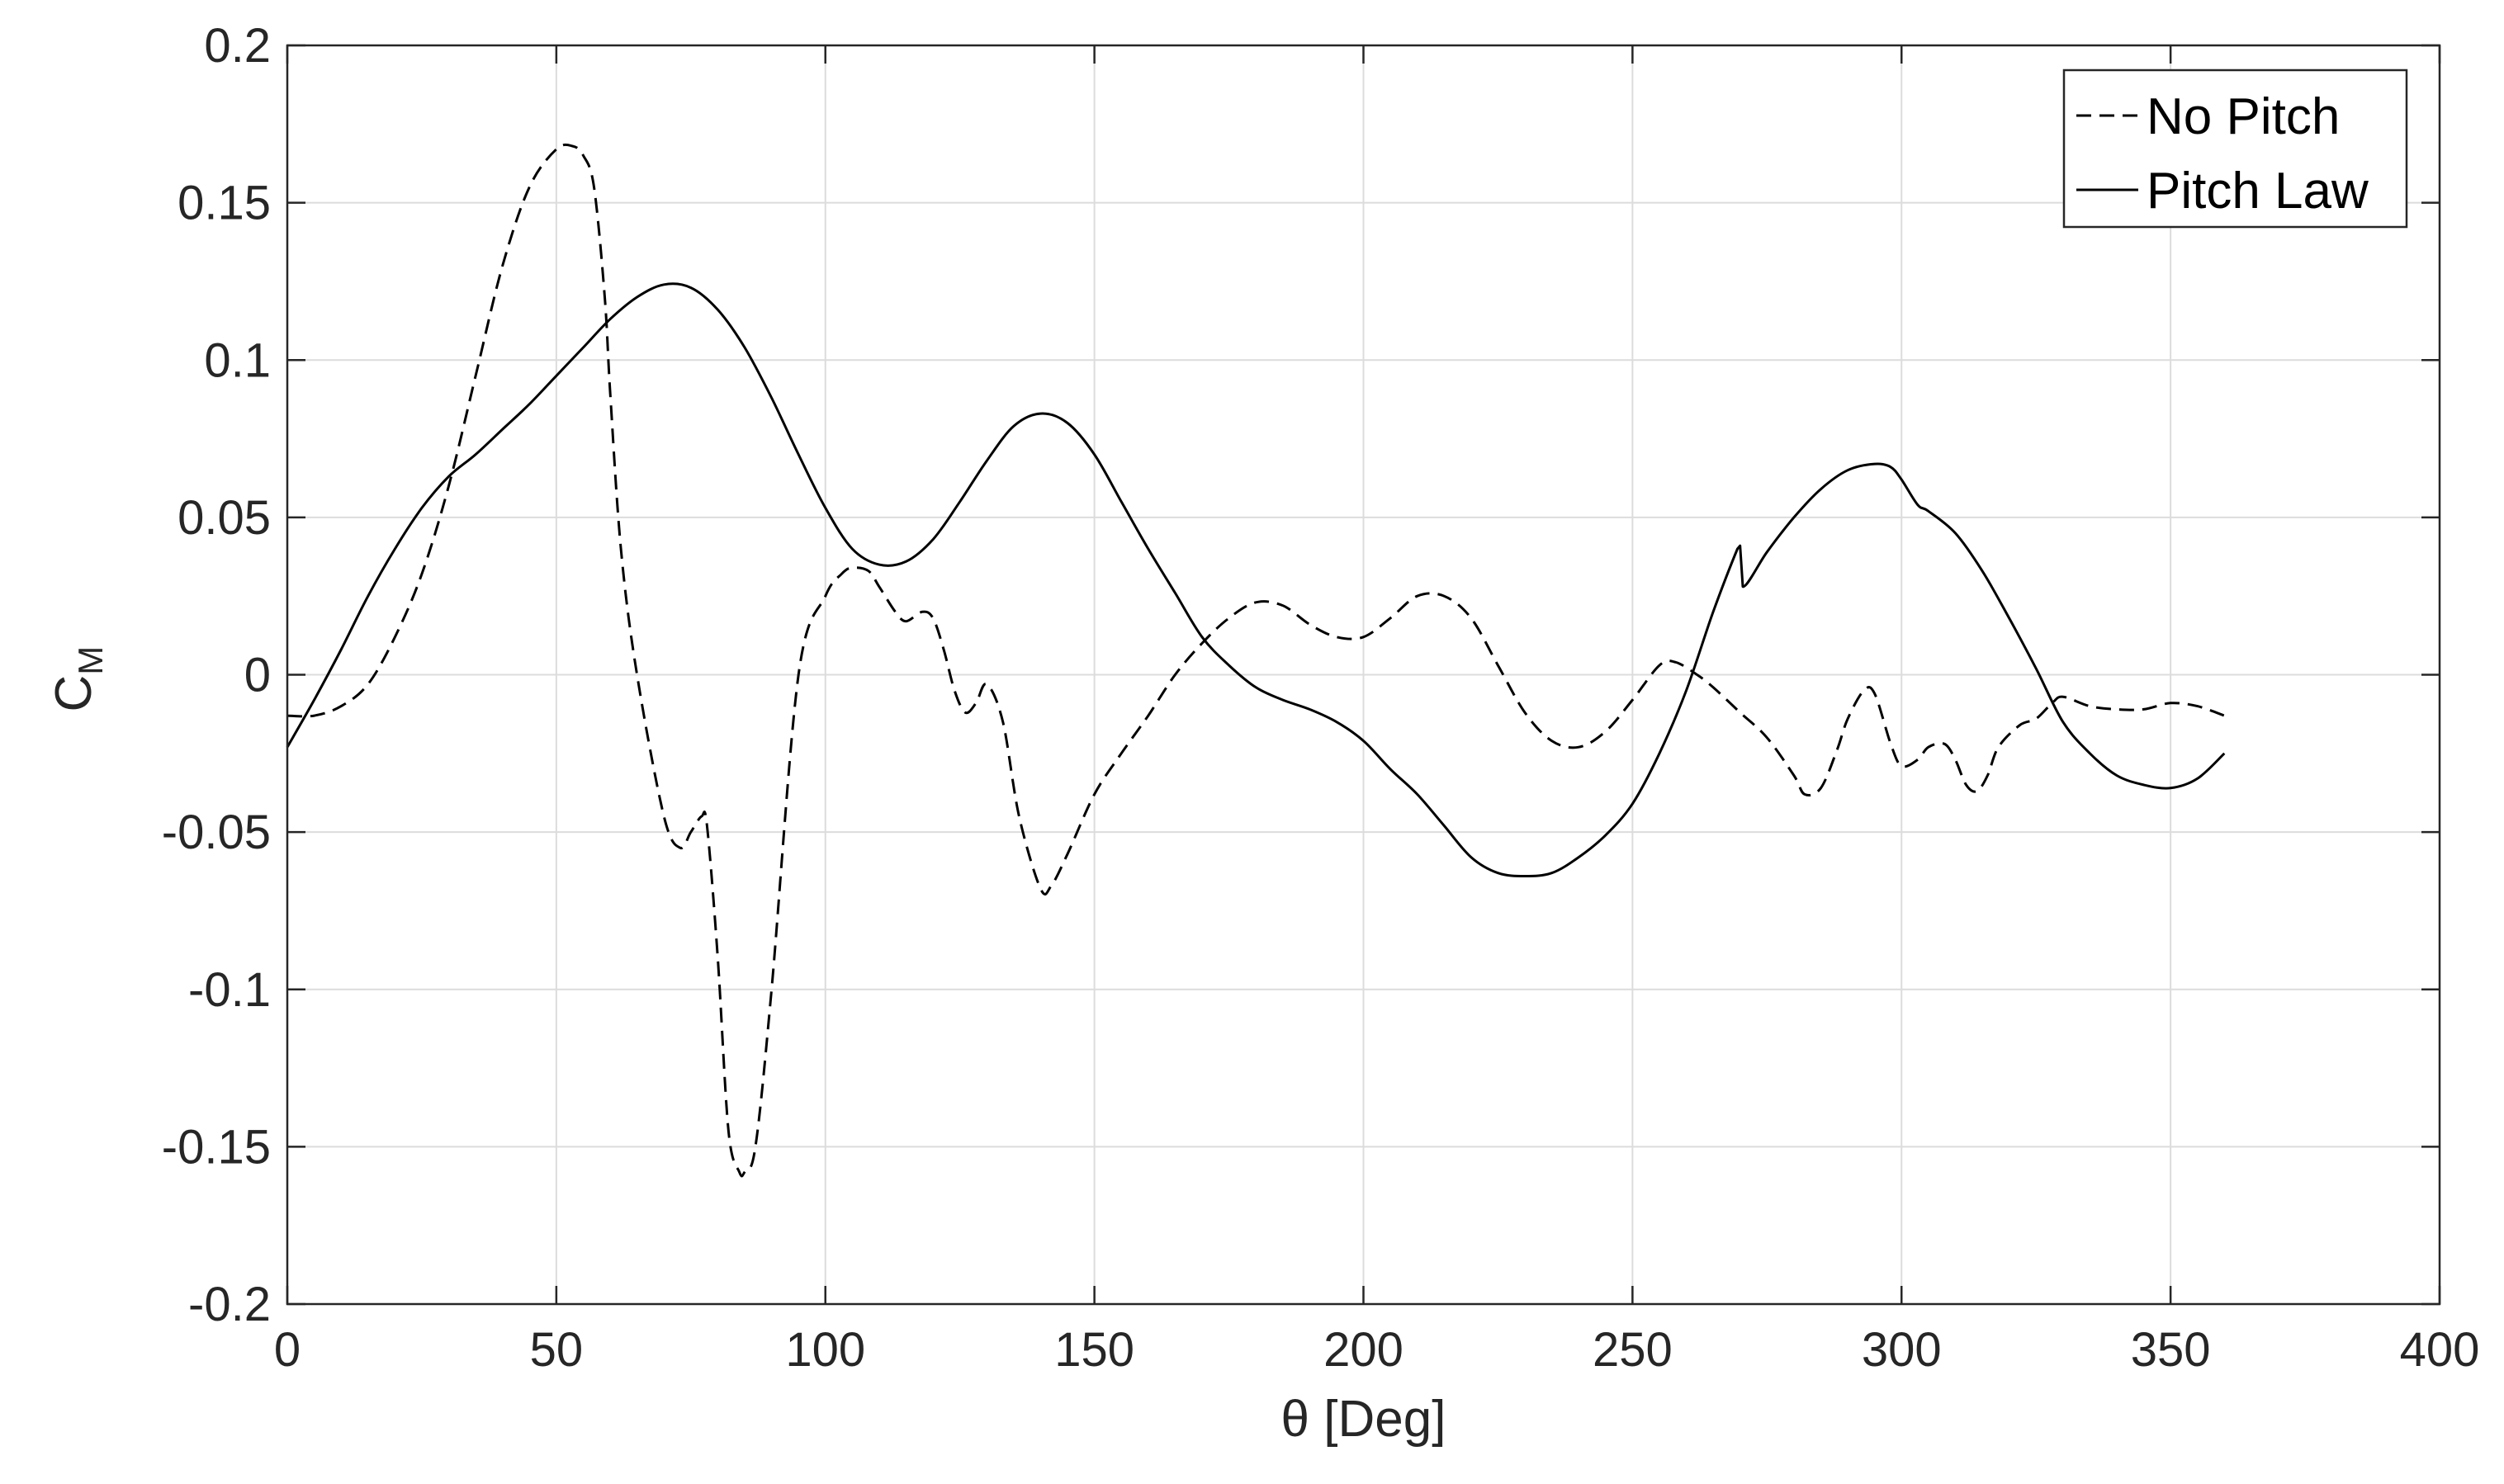 The height and width of the screenshot is (1484, 2504). I want to click on y-tick-label: -0.2, so click(229, 1304).